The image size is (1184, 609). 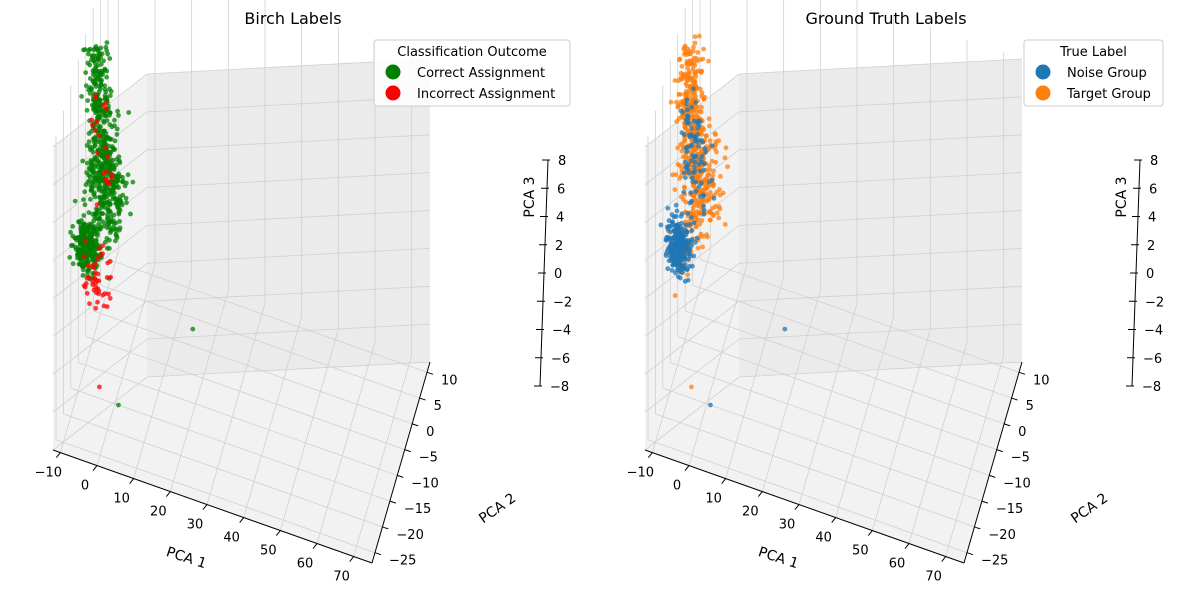 What do you see at coordinates (723, 220) in the screenshot?
I see `scatter-points` at bounding box center [723, 220].